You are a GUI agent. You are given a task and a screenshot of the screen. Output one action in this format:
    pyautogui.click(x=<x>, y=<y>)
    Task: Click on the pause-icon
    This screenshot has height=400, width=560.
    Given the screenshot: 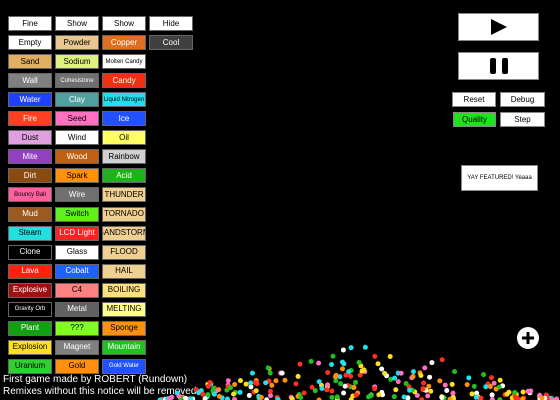 What is the action you would take?
    pyautogui.click(x=499, y=66)
    